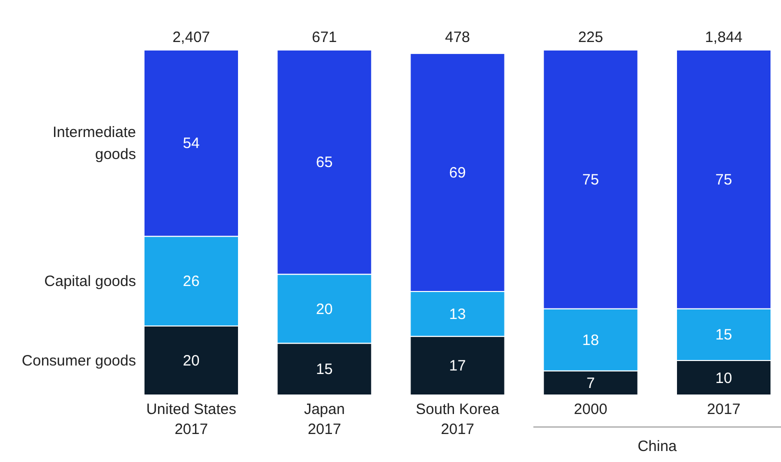 This screenshot has height=462, width=781. What do you see at coordinates (591, 409) in the screenshot?
I see `x-tick-label: 2000` at bounding box center [591, 409].